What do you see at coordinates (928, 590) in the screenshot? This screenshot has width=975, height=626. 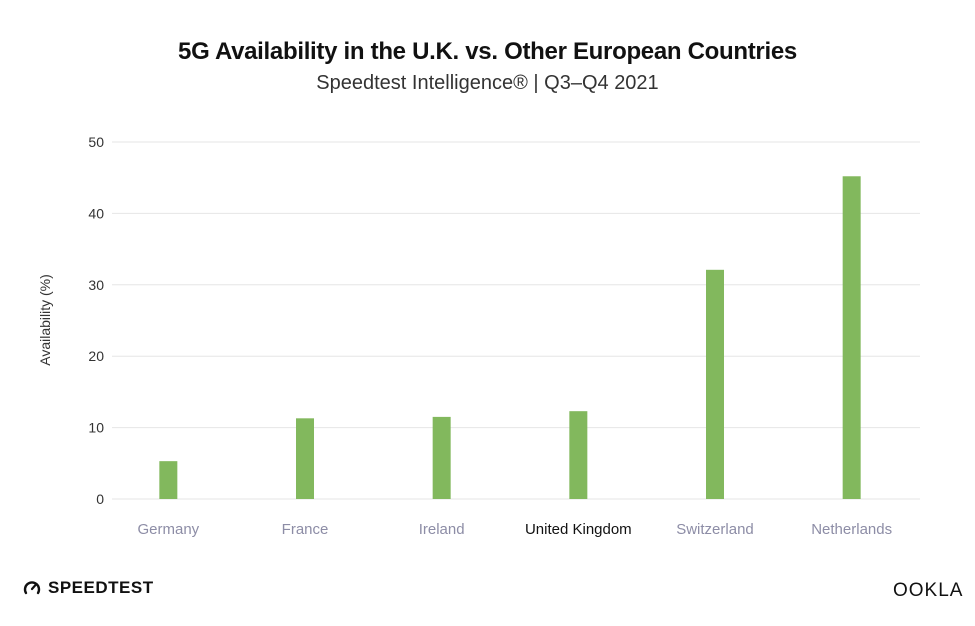 I see `ookla-logo: OOKLA` at bounding box center [928, 590].